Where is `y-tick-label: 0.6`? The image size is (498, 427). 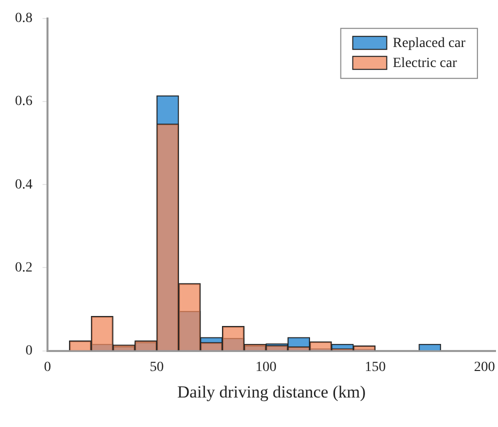
y-tick-label: 0.6 is located at coordinates (23, 102).